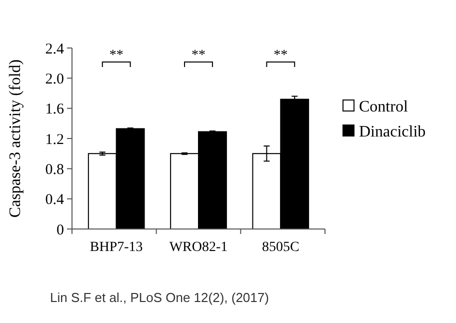 The width and height of the screenshot is (456, 323). What do you see at coordinates (116, 247) in the screenshot?
I see `x-tick-label: BHP7-13` at bounding box center [116, 247].